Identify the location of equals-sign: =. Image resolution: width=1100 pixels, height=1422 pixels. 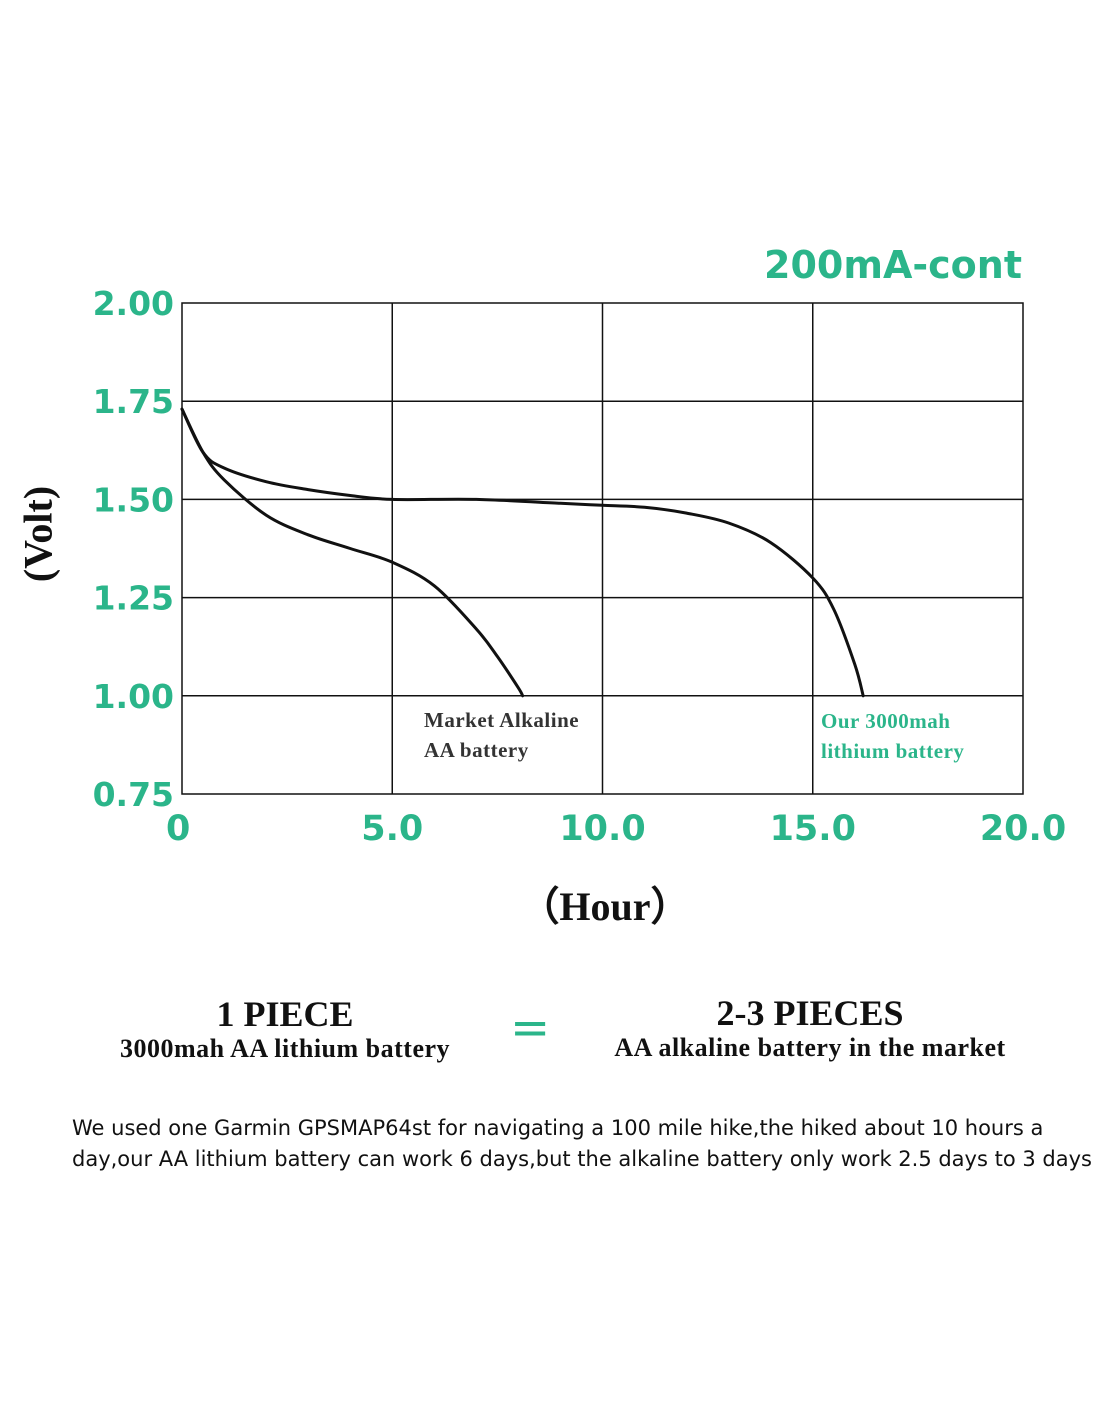
(530, 1028).